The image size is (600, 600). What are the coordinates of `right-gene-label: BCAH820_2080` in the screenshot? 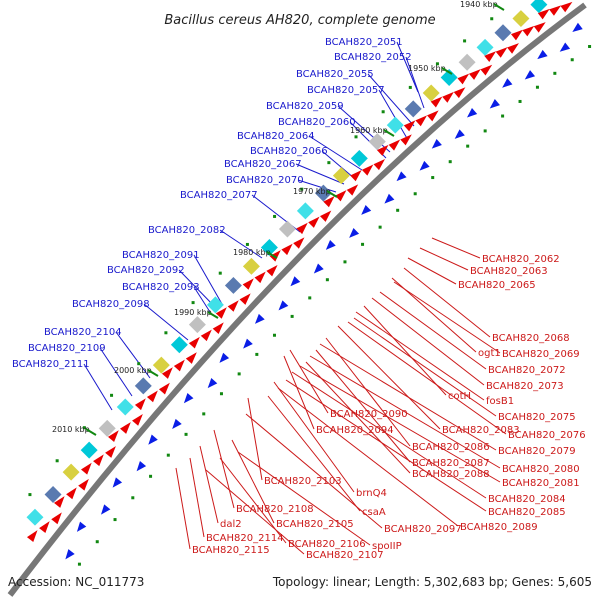 It's located at (541, 469).